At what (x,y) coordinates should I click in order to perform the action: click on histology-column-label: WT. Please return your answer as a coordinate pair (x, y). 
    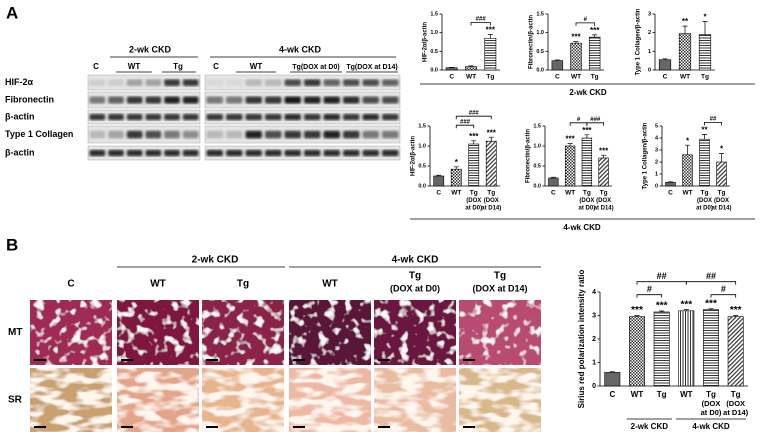
    Looking at the image, I should click on (330, 284).